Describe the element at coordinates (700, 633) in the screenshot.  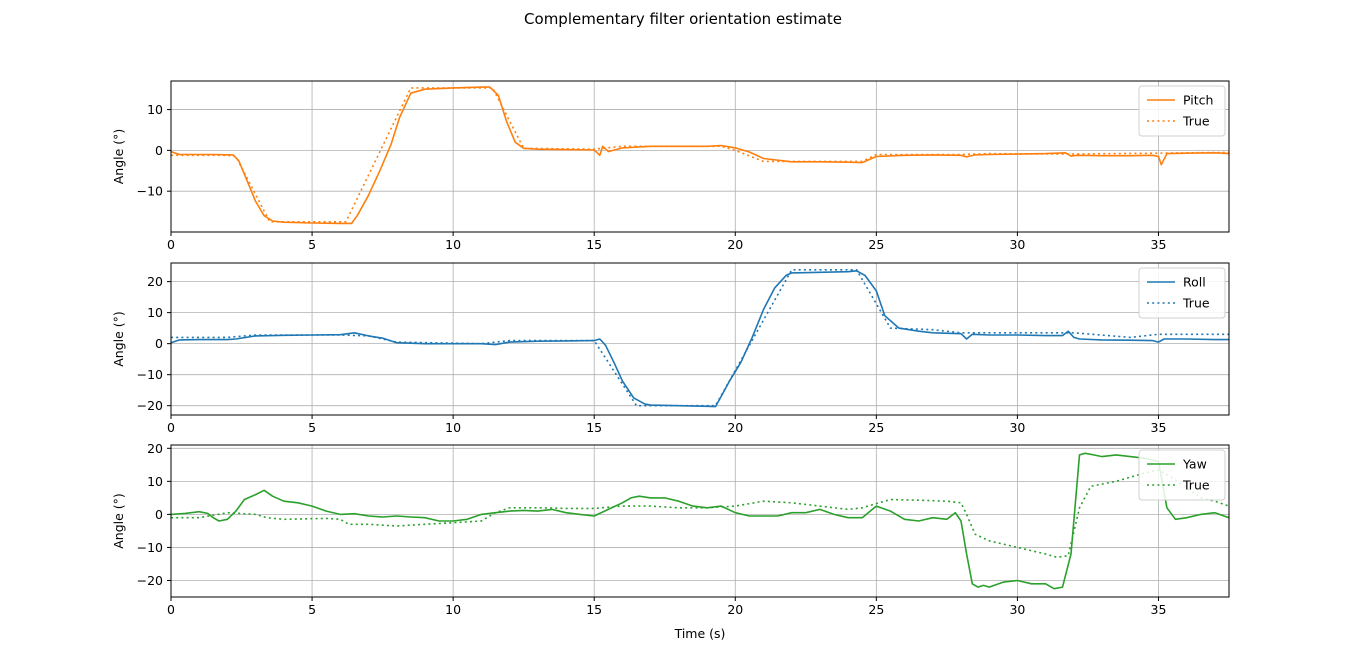
I see `x-axis-label: Time (s)` at that location.